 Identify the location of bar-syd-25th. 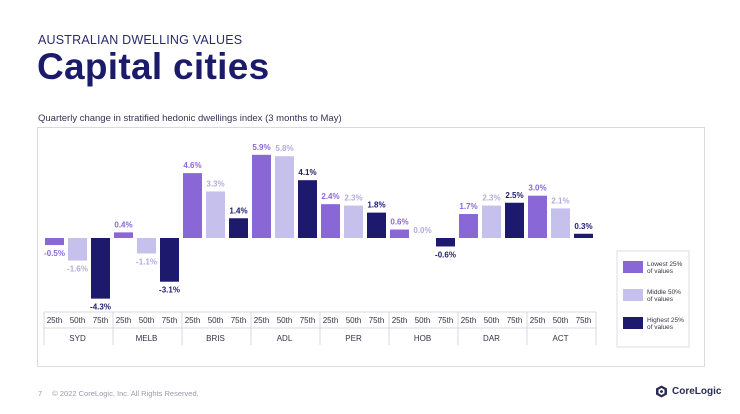
(54, 242).